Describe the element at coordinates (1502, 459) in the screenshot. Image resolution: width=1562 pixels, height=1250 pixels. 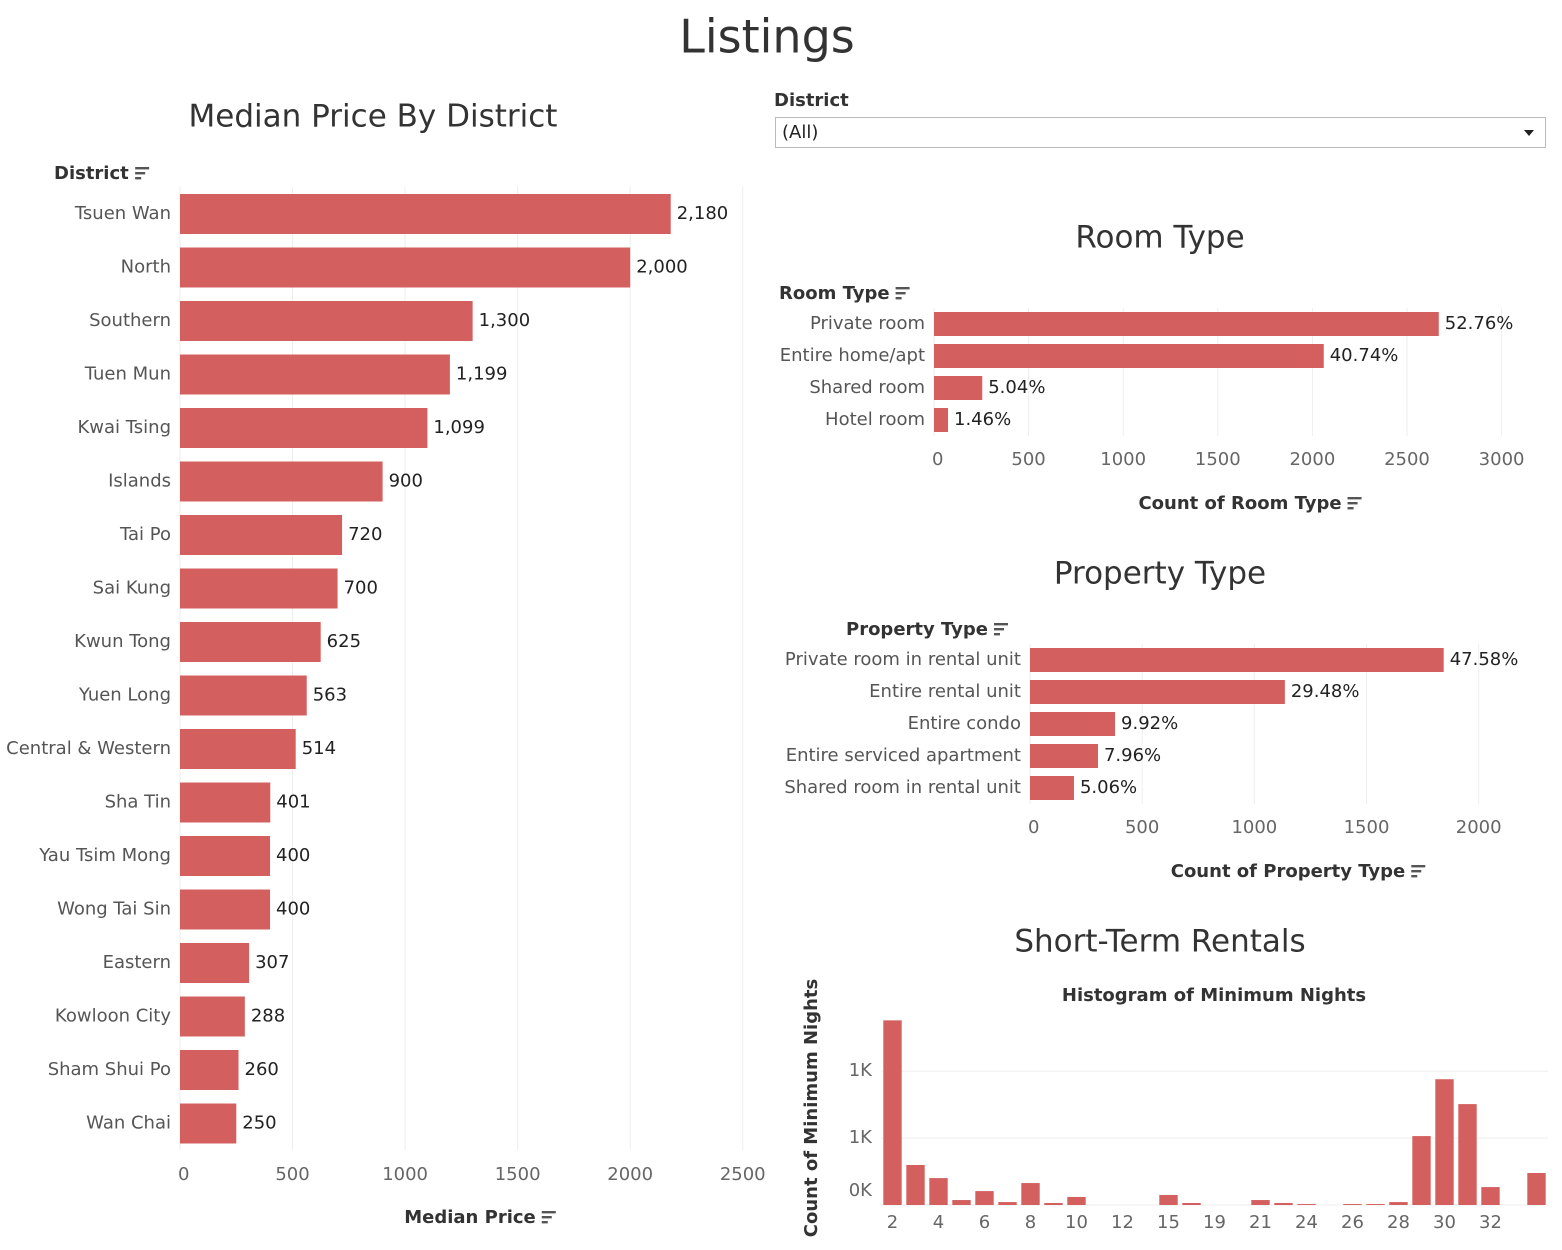
I see `x-tick-label: 3000` at that location.